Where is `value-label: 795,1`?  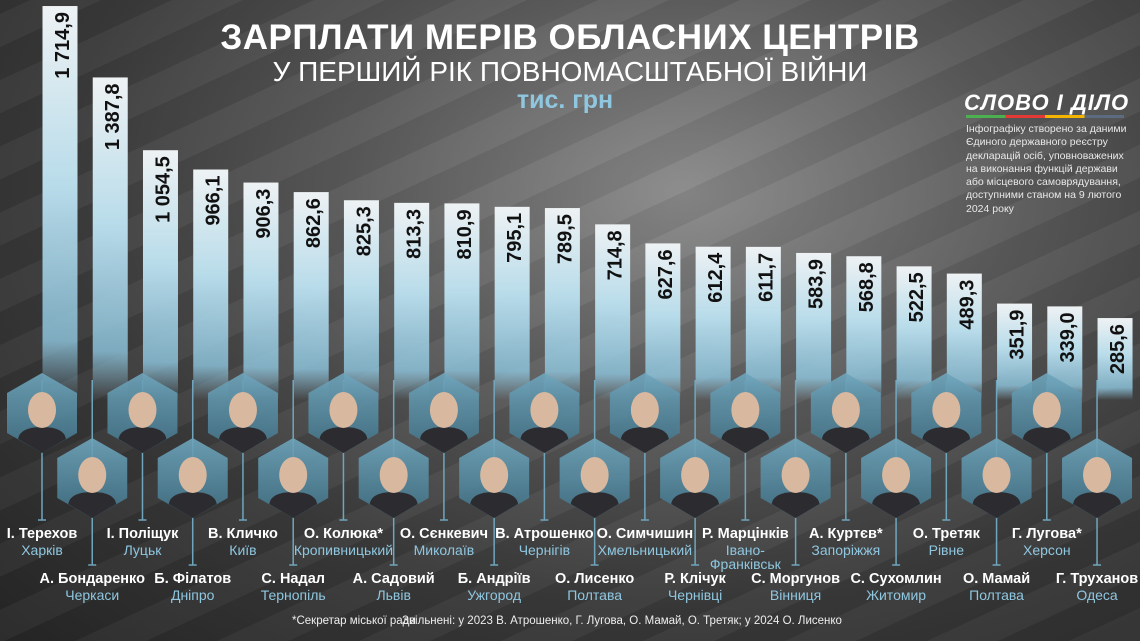 value-label: 795,1 is located at coordinates (515, 238).